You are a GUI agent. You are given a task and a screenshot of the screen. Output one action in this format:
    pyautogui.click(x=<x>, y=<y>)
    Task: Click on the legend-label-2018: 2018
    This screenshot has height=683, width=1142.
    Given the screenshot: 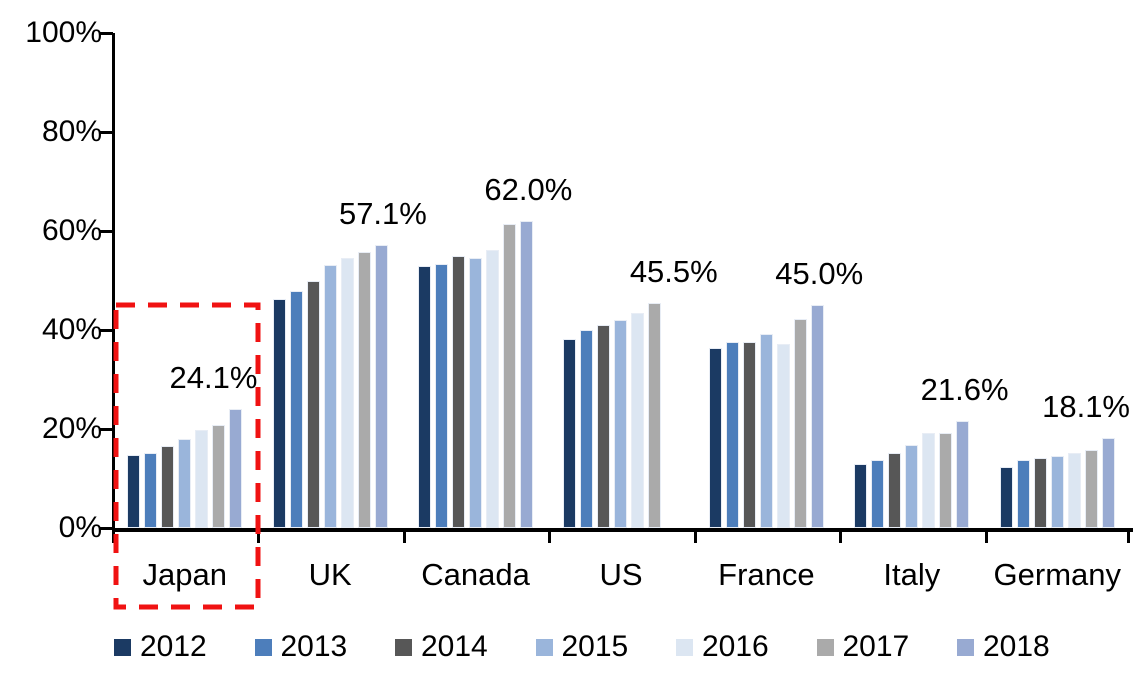 What is the action you would take?
    pyautogui.click(x=1016, y=646)
    